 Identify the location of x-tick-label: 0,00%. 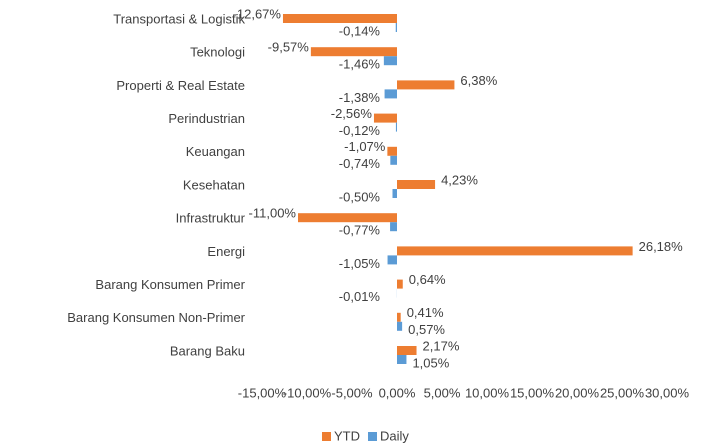
(397, 392).